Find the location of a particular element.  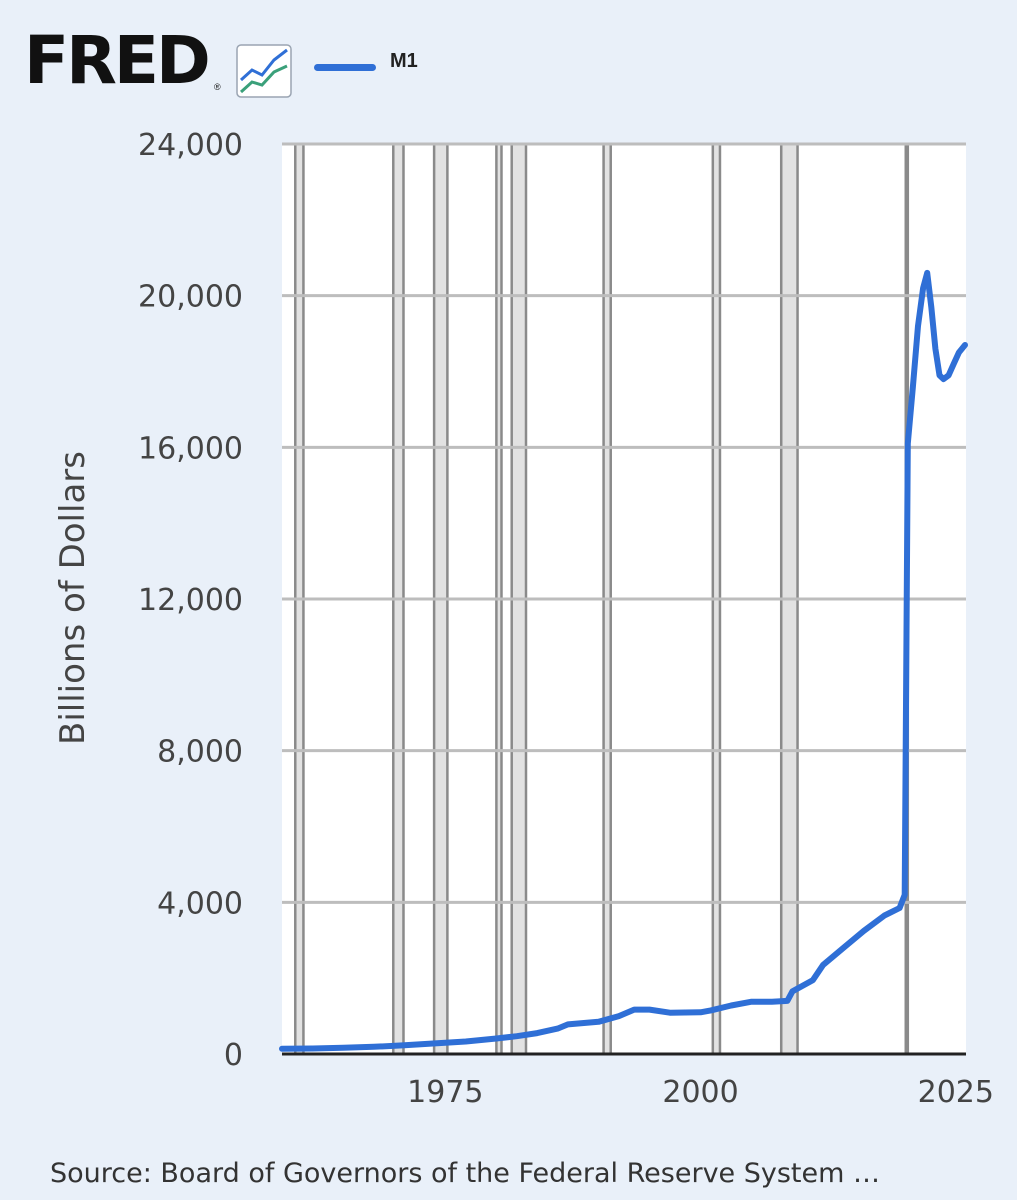

y-tick-label: 4,000 is located at coordinates (200, 903).